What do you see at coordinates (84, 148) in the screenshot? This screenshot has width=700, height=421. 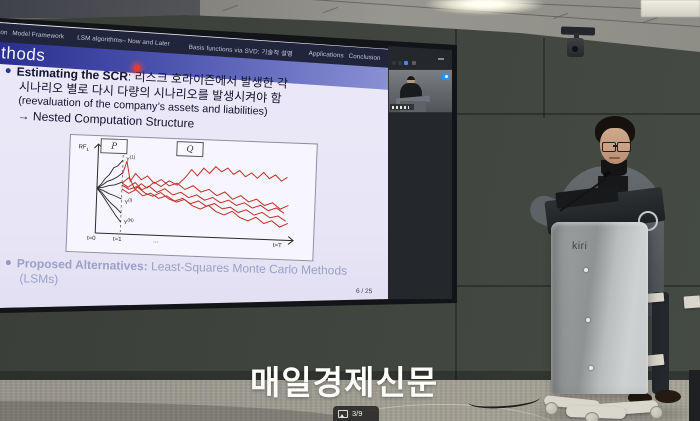 I see `y-axis-label: RF1` at bounding box center [84, 148].